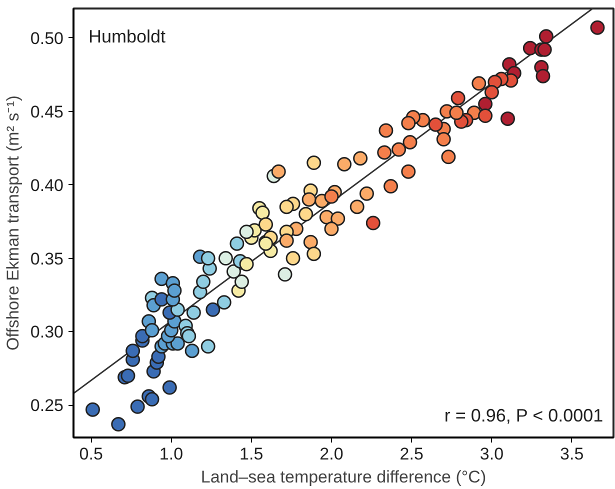 This screenshot has height=489, width=615. What do you see at coordinates (47, 112) in the screenshot?
I see `y-tick-label: 0.45` at bounding box center [47, 112].